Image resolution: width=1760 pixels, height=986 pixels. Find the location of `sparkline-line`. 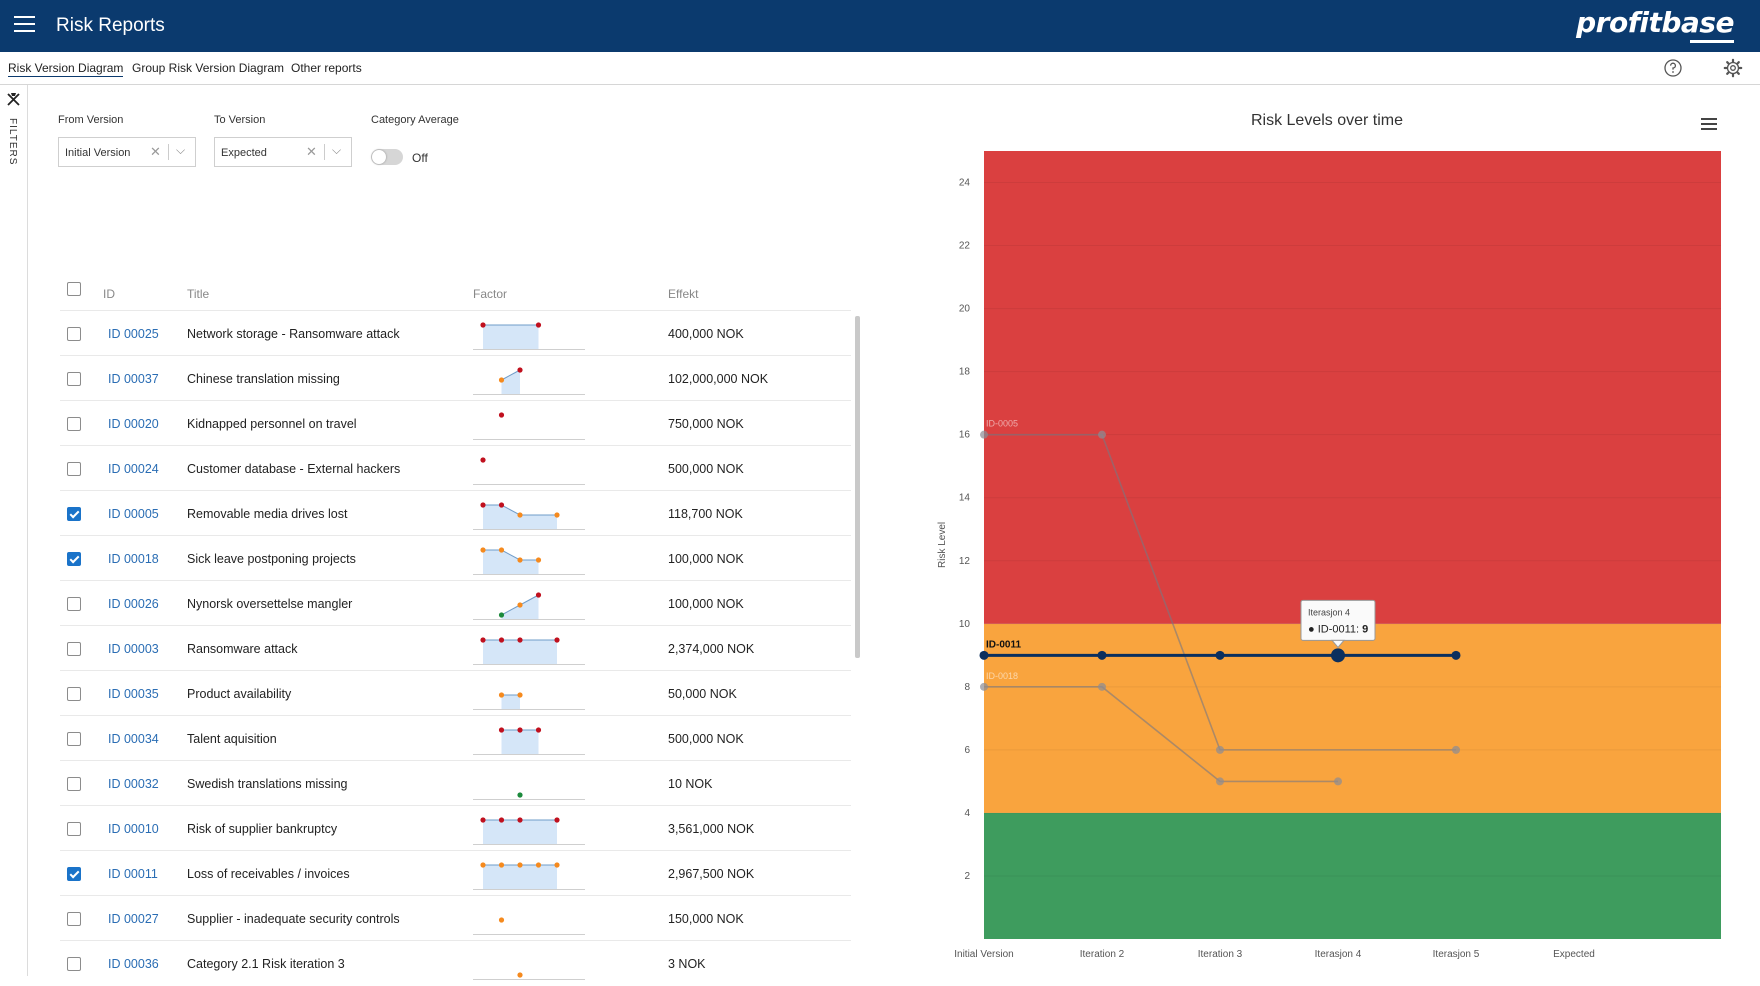

sparkline-line is located at coordinates (520, 510).